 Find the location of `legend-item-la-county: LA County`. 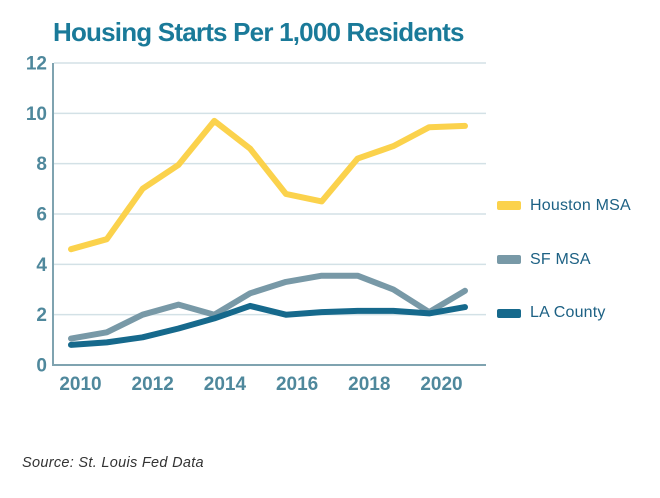

legend-item-la-county: LA County is located at coordinates (551, 313).